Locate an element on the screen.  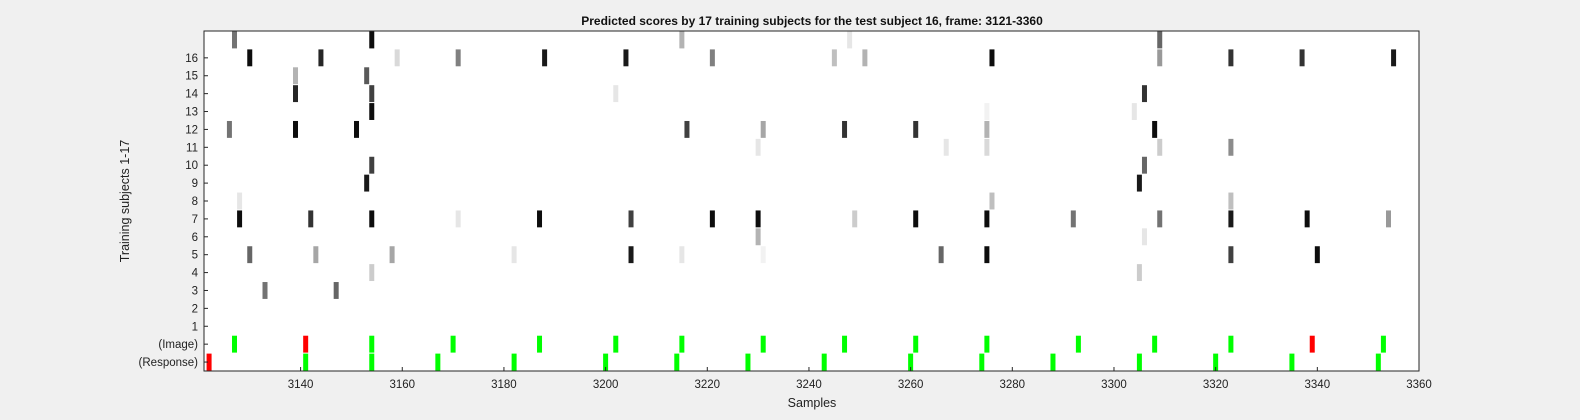
x-tick-label: 3140 is located at coordinates (301, 385).